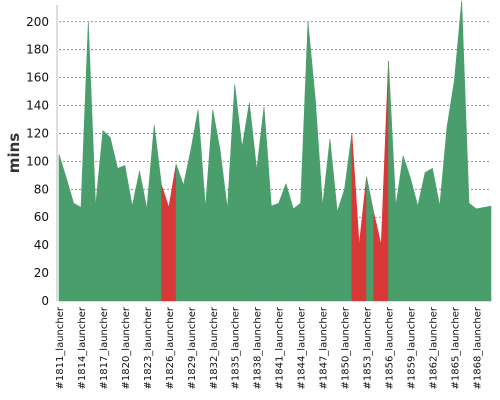 The image size is (500, 400). I want to click on x-tick-label: #1865_launcher, so click(455, 347).